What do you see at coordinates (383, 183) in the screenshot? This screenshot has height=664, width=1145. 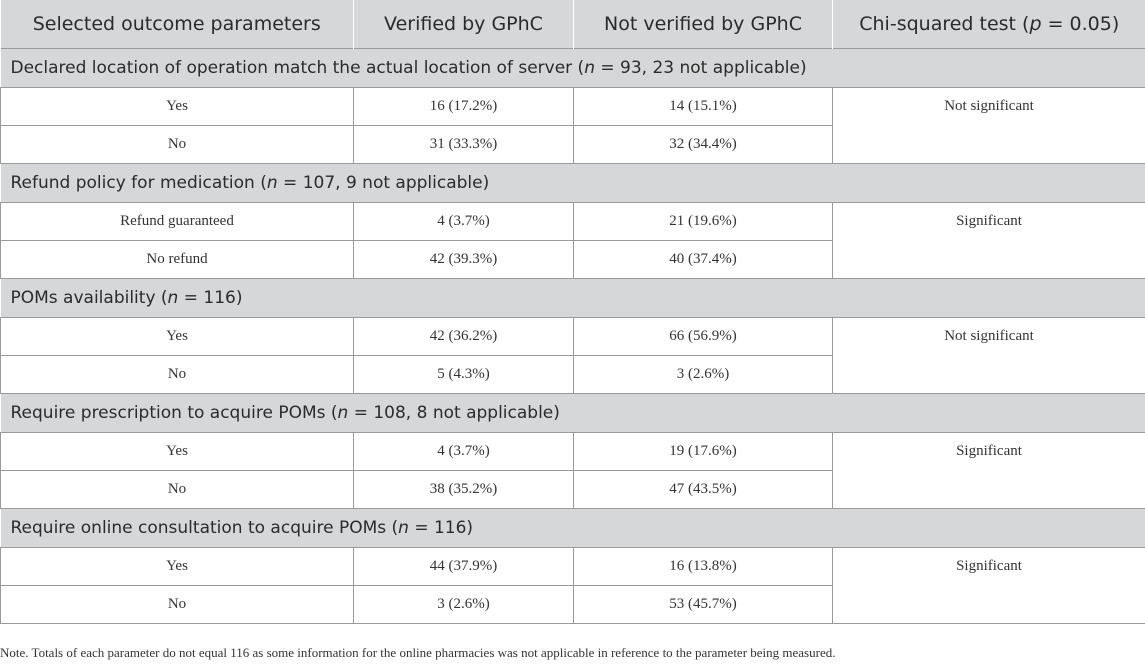 I see `section-title-post: = 107, 9 not applicable)` at bounding box center [383, 183].